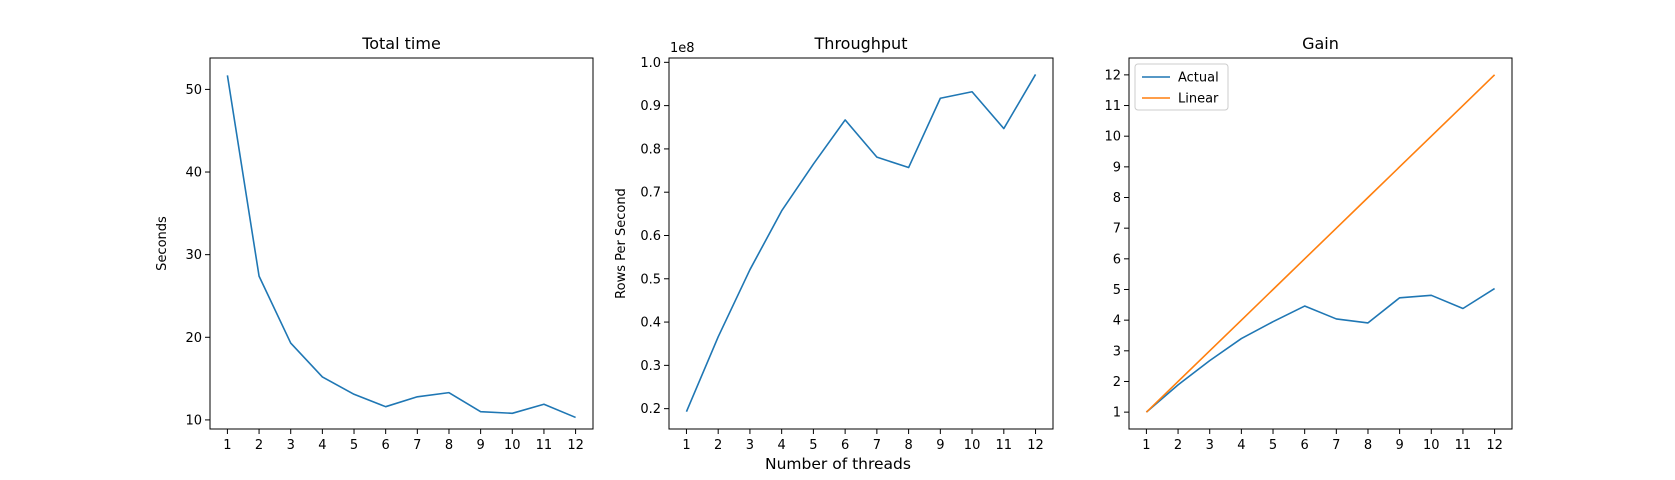 The height and width of the screenshot is (480, 1675). I want to click on y-tick-label: 11, so click(1112, 106).